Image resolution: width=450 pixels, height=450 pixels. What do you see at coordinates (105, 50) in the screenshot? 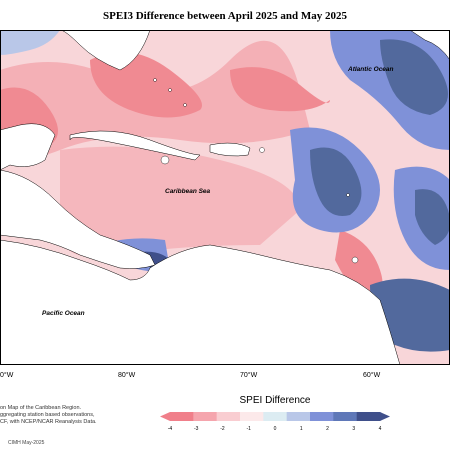
I see `land-florida` at bounding box center [105, 50].